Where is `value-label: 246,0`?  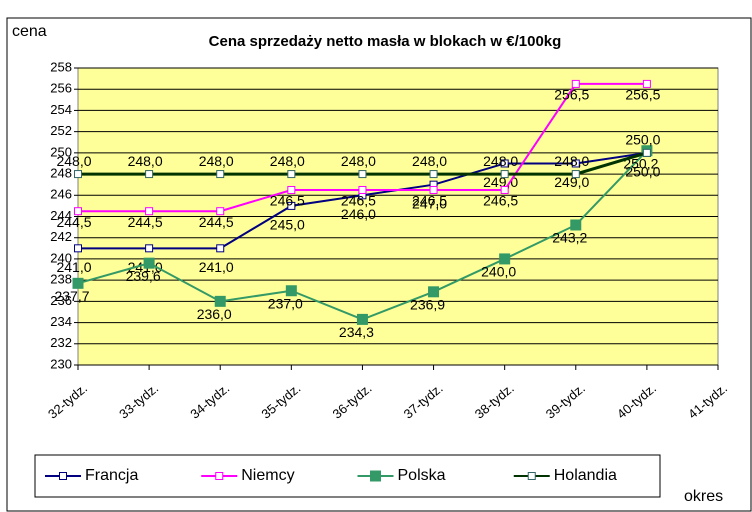 value-label: 246,0 is located at coordinates (358, 214).